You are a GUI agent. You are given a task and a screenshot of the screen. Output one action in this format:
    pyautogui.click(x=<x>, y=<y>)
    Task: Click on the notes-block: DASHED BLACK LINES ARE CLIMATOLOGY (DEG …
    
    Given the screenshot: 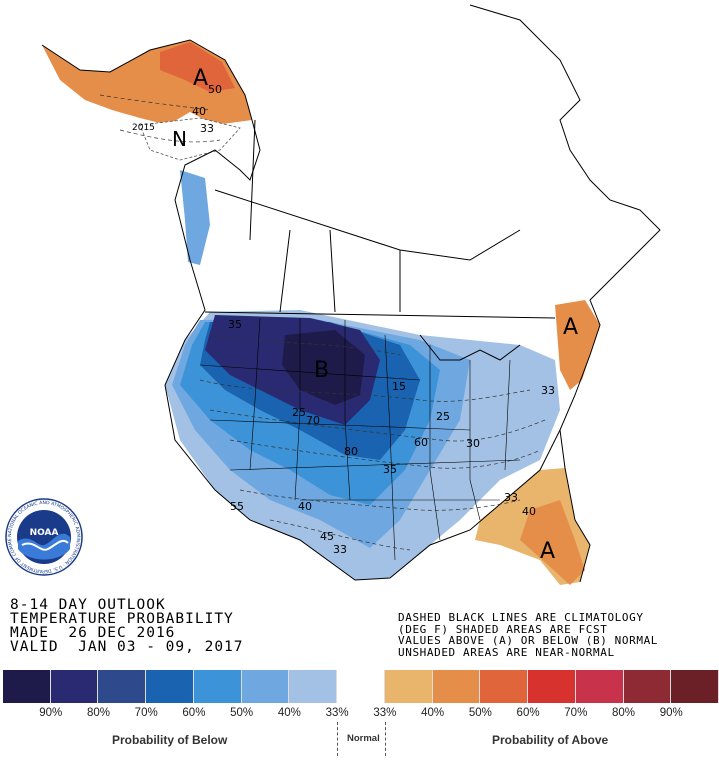 What is the action you would take?
    pyautogui.click(x=528, y=635)
    